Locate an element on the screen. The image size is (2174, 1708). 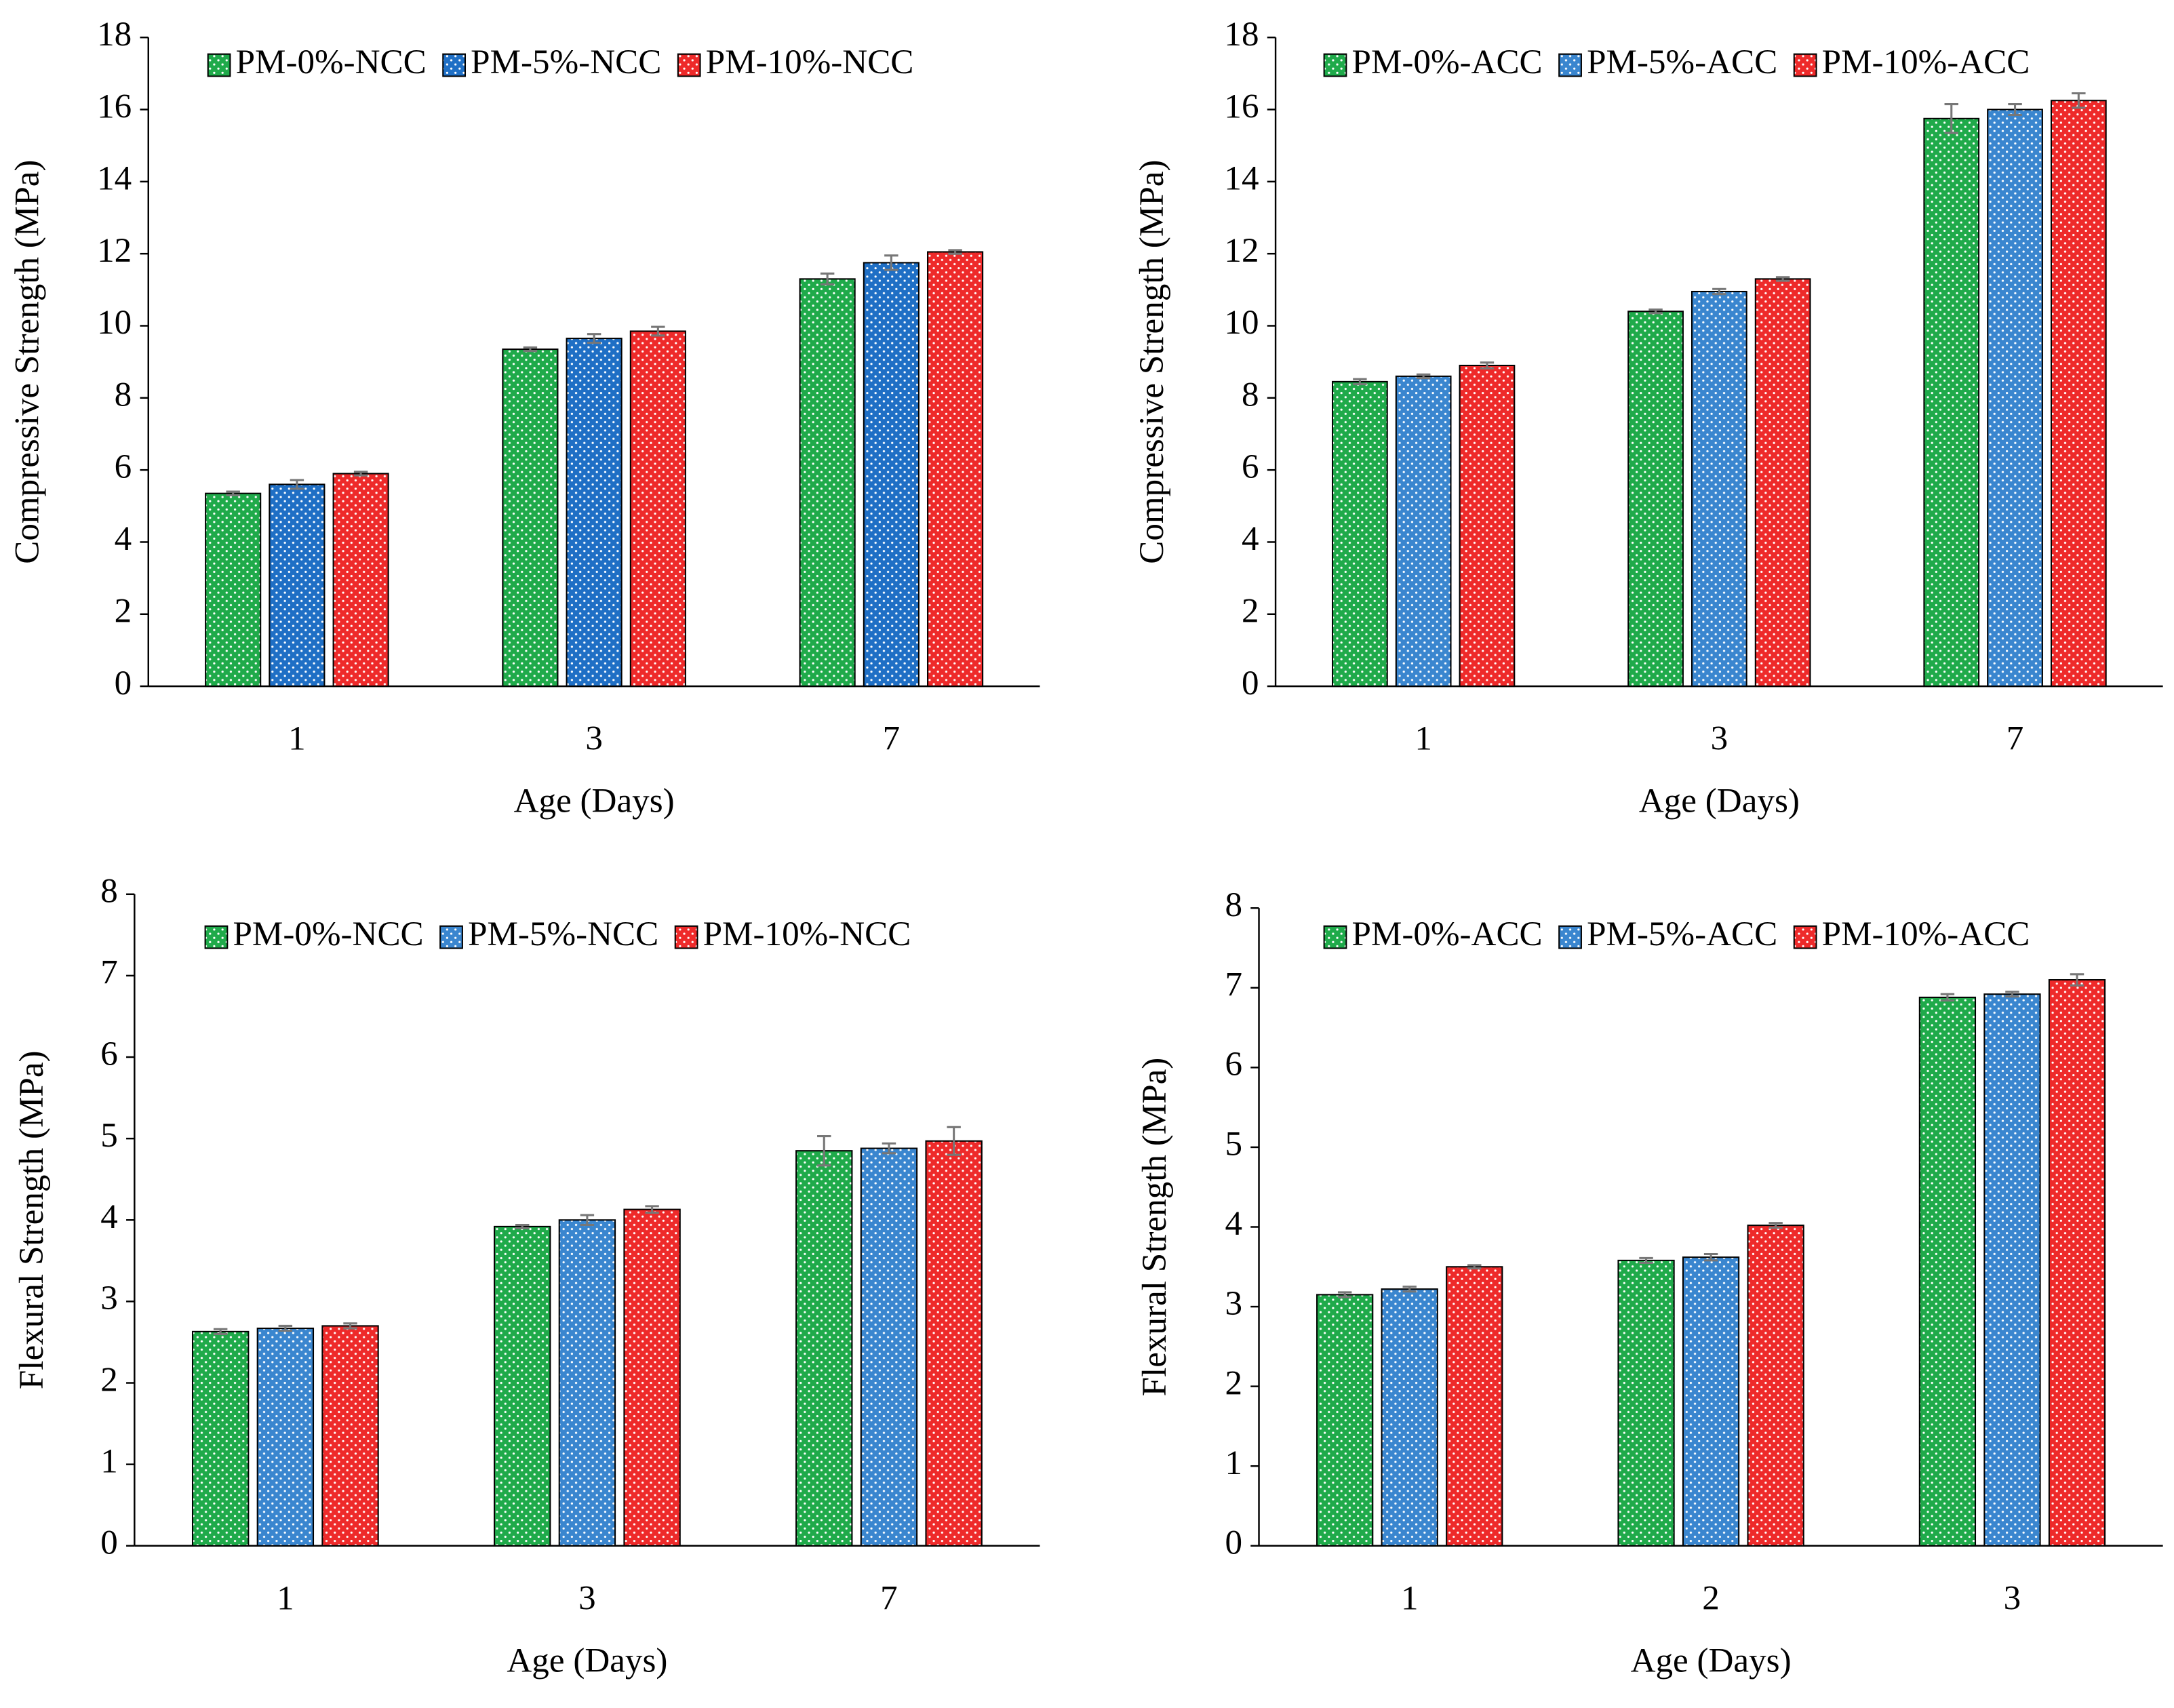
y-axis-title: Flexural Strength (MPa) is located at coordinates (31, 1219).